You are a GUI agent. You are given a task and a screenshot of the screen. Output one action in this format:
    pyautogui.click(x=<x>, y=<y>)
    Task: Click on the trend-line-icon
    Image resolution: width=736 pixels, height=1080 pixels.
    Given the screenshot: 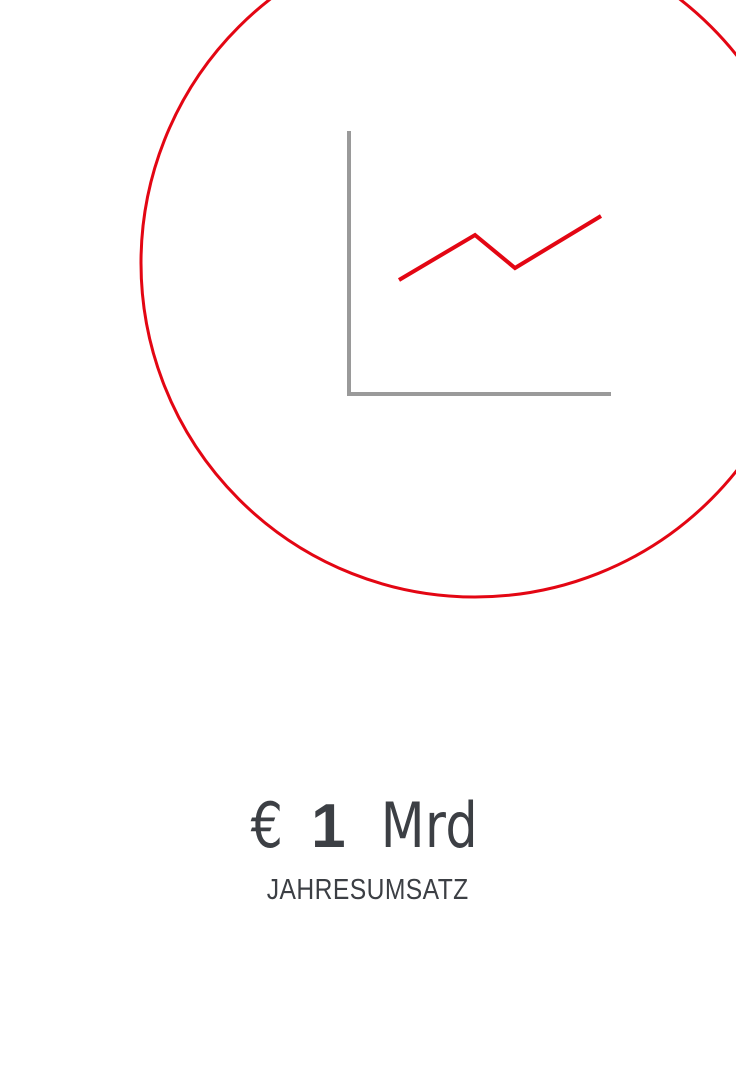 What is the action you would take?
    pyautogui.click(x=500, y=248)
    